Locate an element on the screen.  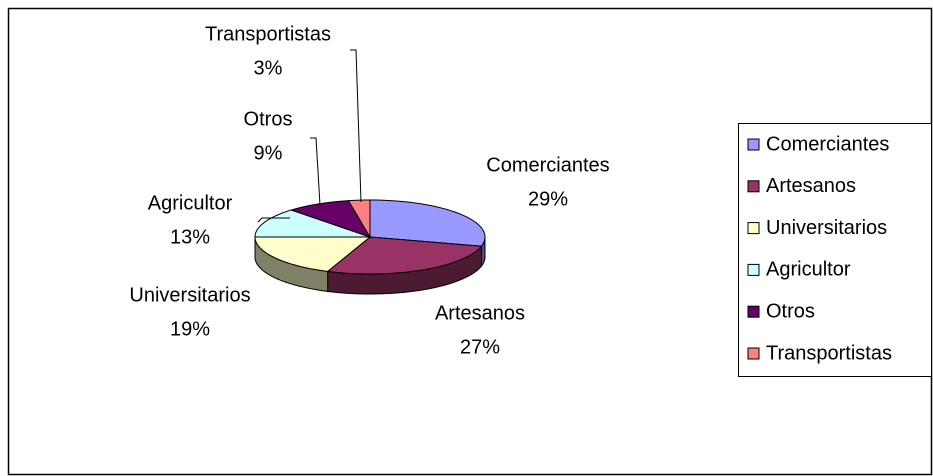
data-label-name: Universitarios is located at coordinates (189, 295).